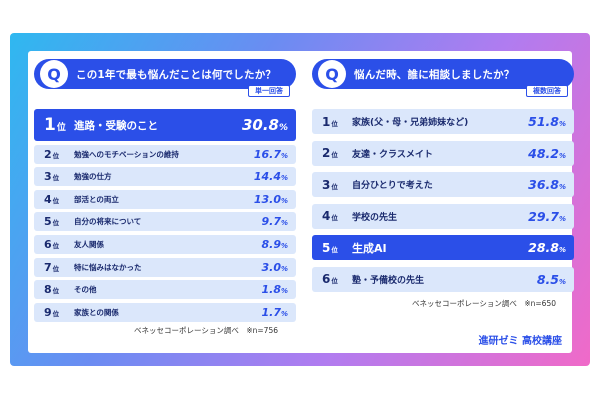  Describe the element at coordinates (410, 123) in the screenshot. I see `item-label: 家族(父・母・兄弟姉妹など)` at that location.